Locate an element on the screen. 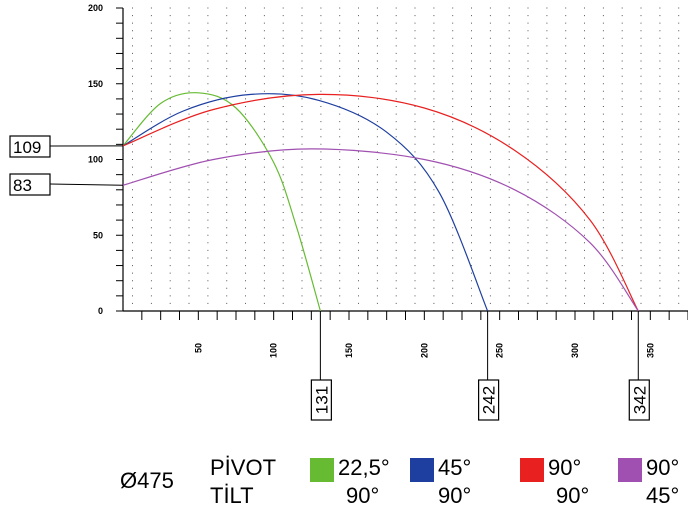  x-marker-value: 131 is located at coordinates (321, 400).